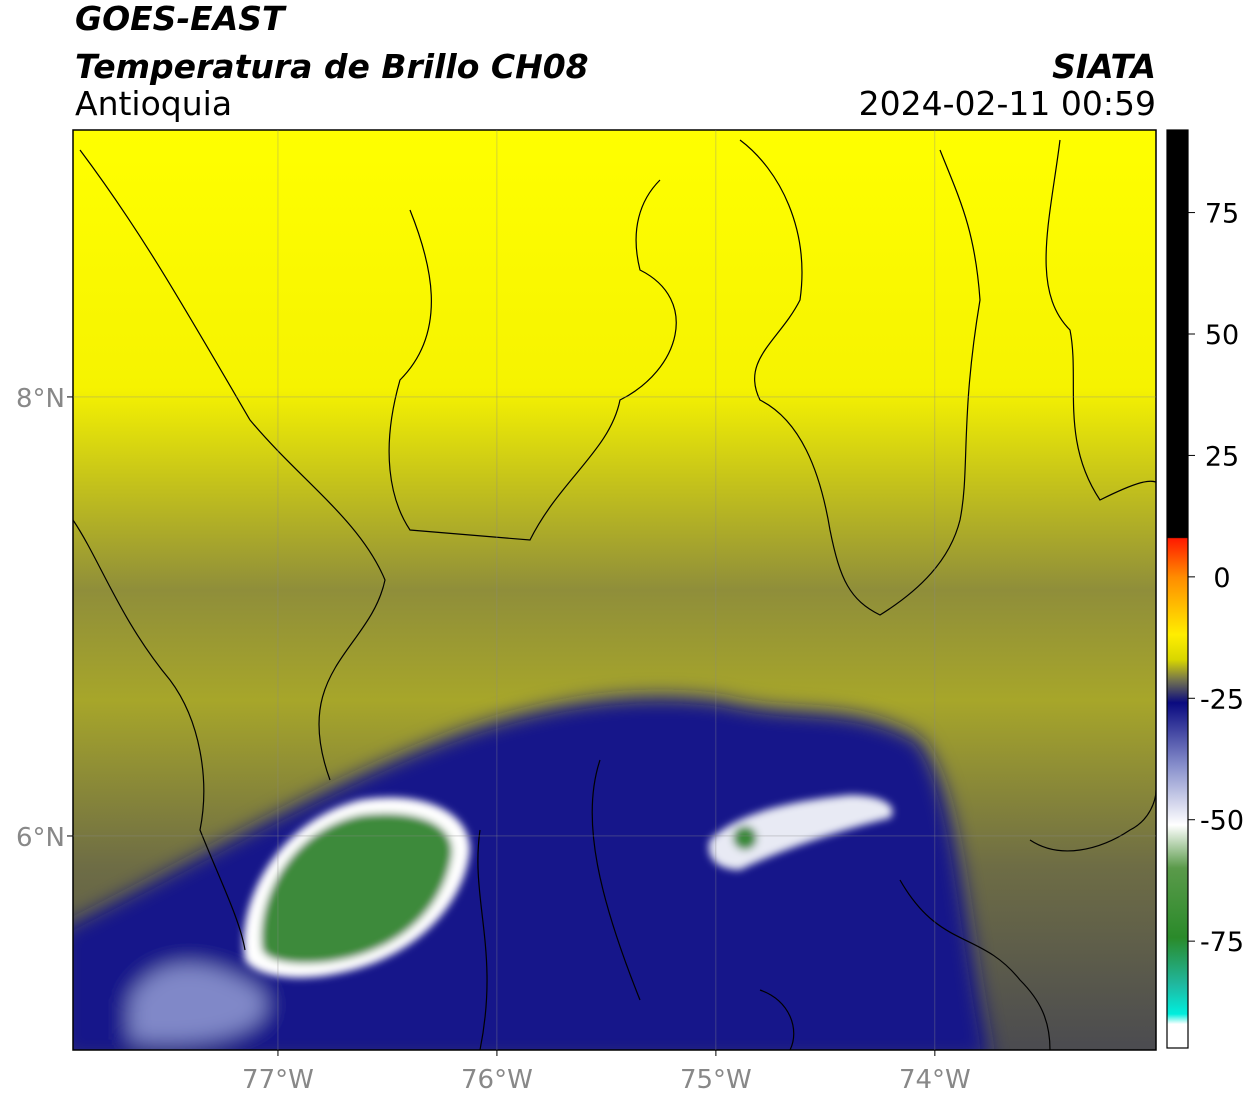 The width and height of the screenshot is (1252, 1103). Describe the element at coordinates (153, 103) in the screenshot. I see `region: Antioquia` at that location.